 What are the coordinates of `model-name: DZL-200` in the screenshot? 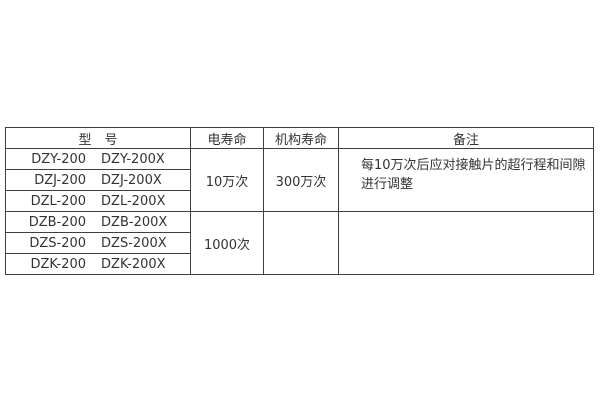 It's located at (58, 201).